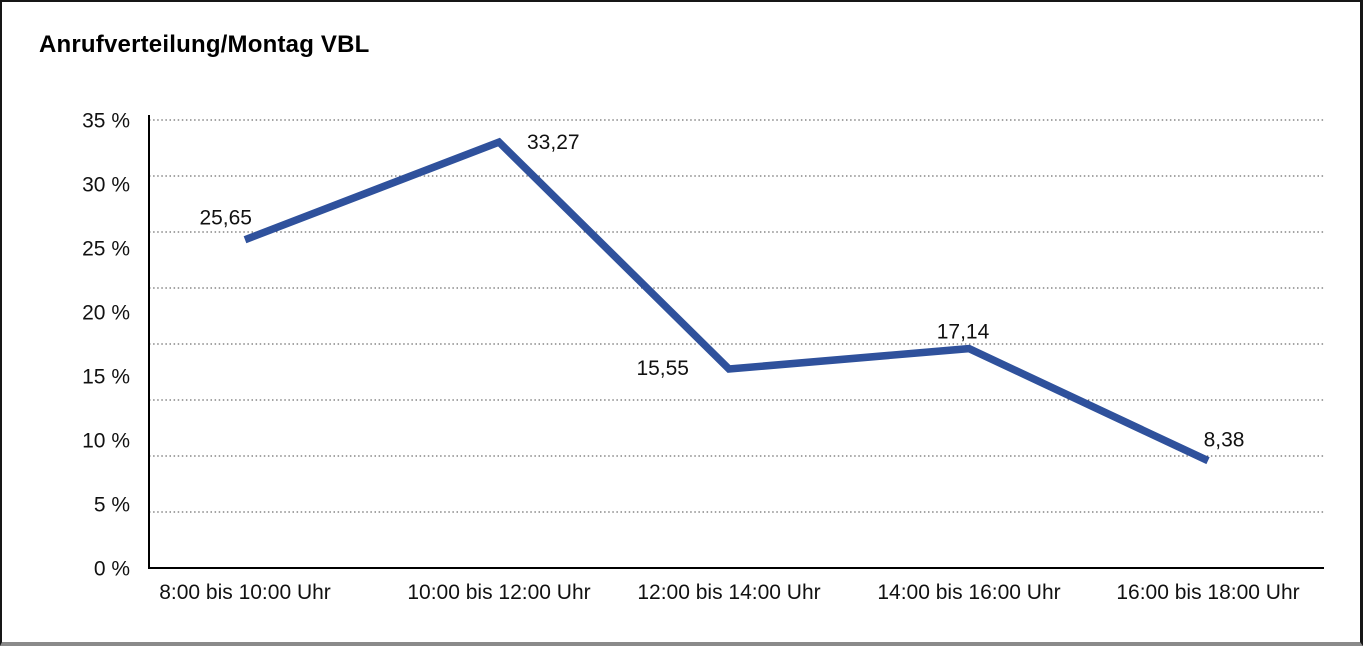 This screenshot has height=646, width=1363. What do you see at coordinates (106, 185) in the screenshot?
I see `y-tick-label: 30 %` at bounding box center [106, 185].